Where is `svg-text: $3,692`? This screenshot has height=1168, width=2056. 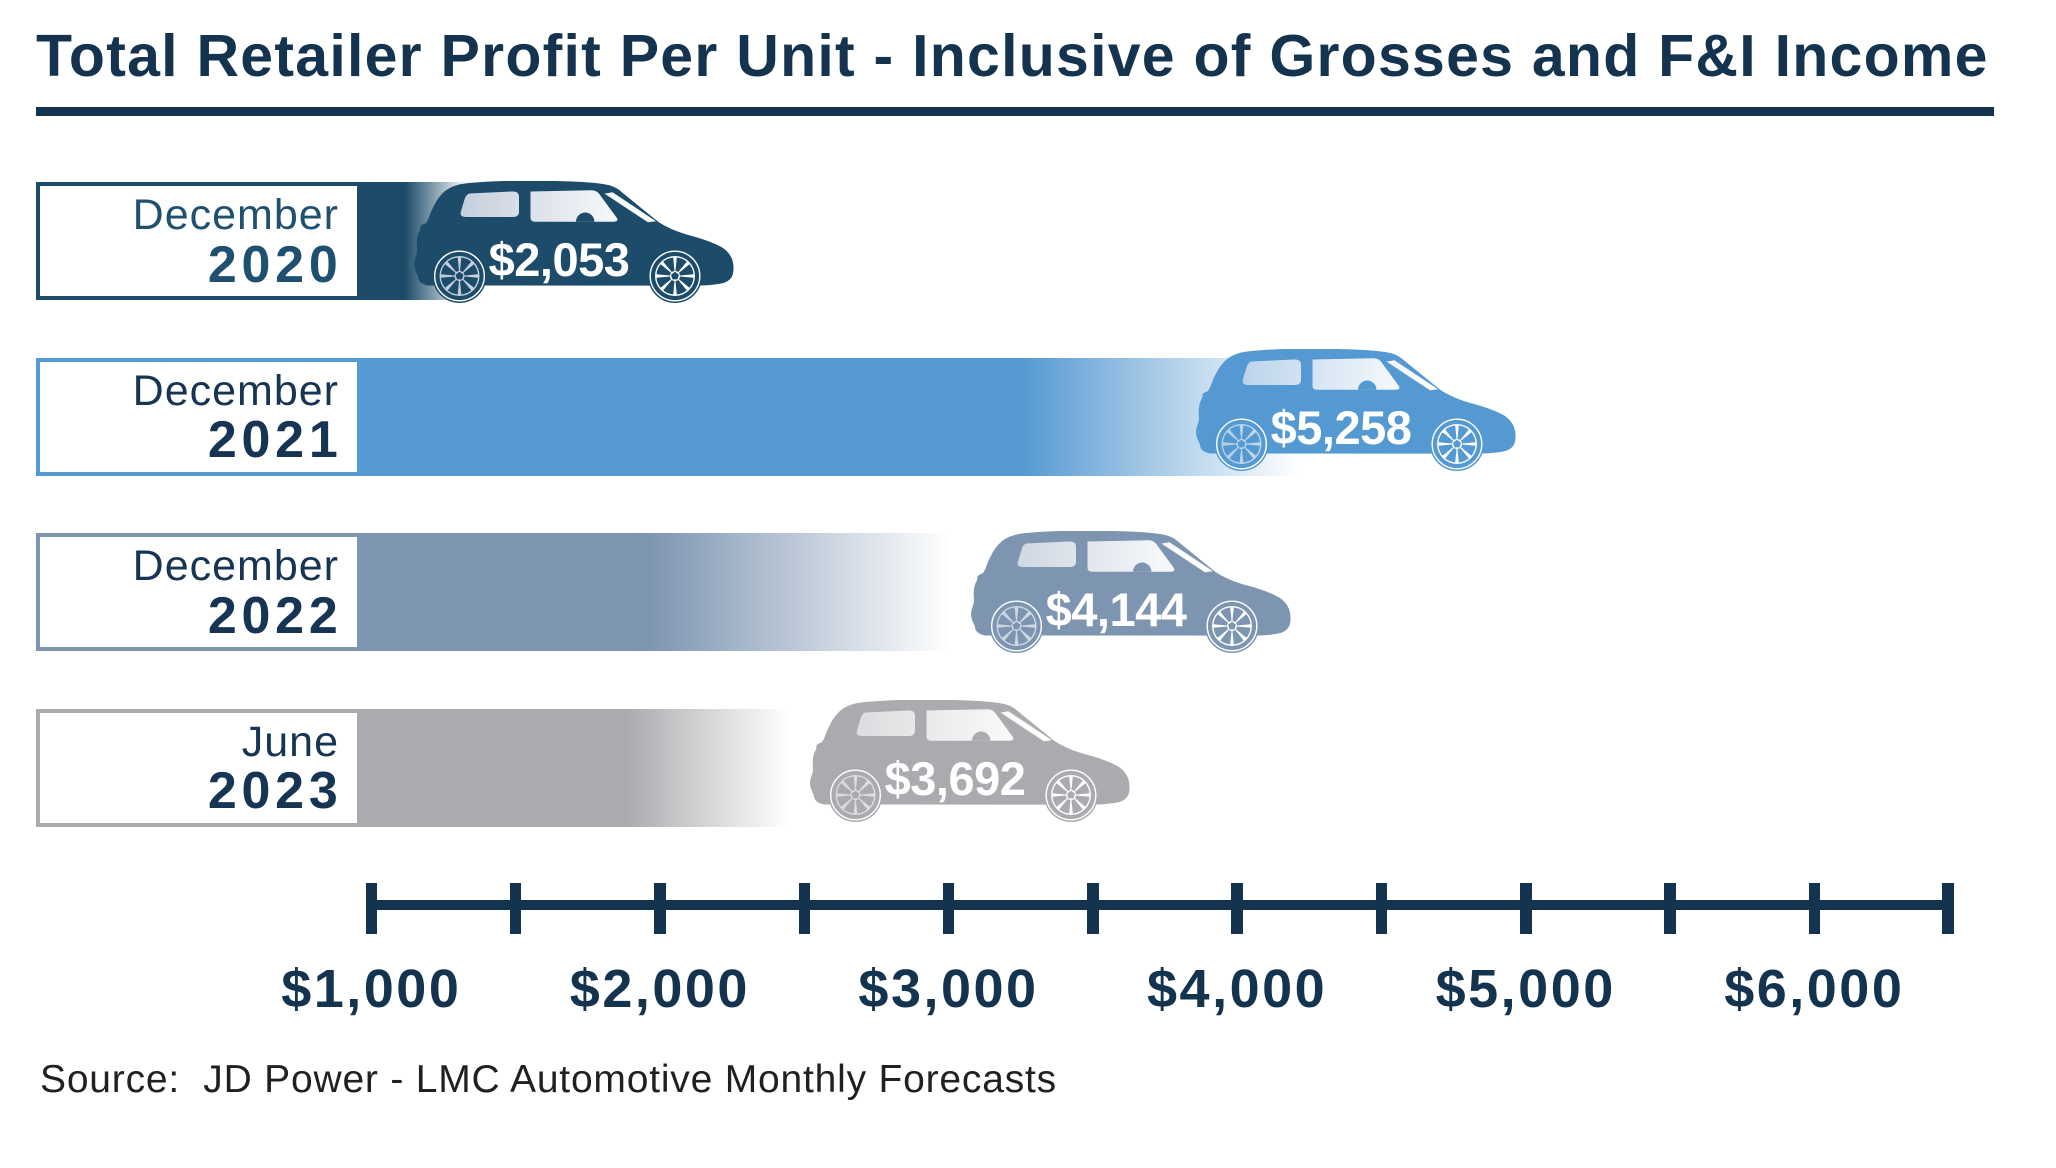 svg-text: $3,692 is located at coordinates (955, 778).